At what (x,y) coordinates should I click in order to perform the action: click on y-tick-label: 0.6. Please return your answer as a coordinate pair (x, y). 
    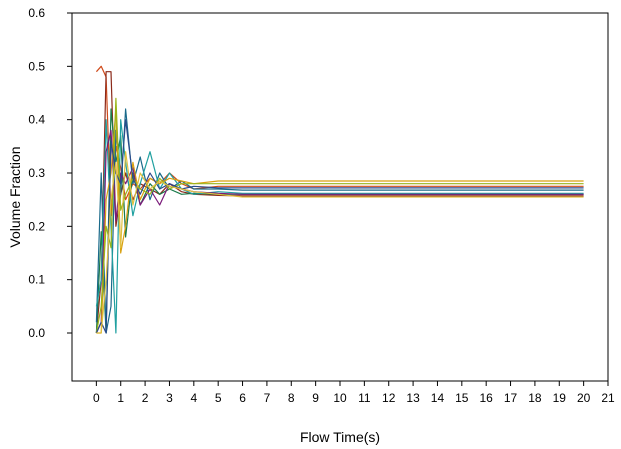
    Looking at the image, I should click on (36, 13).